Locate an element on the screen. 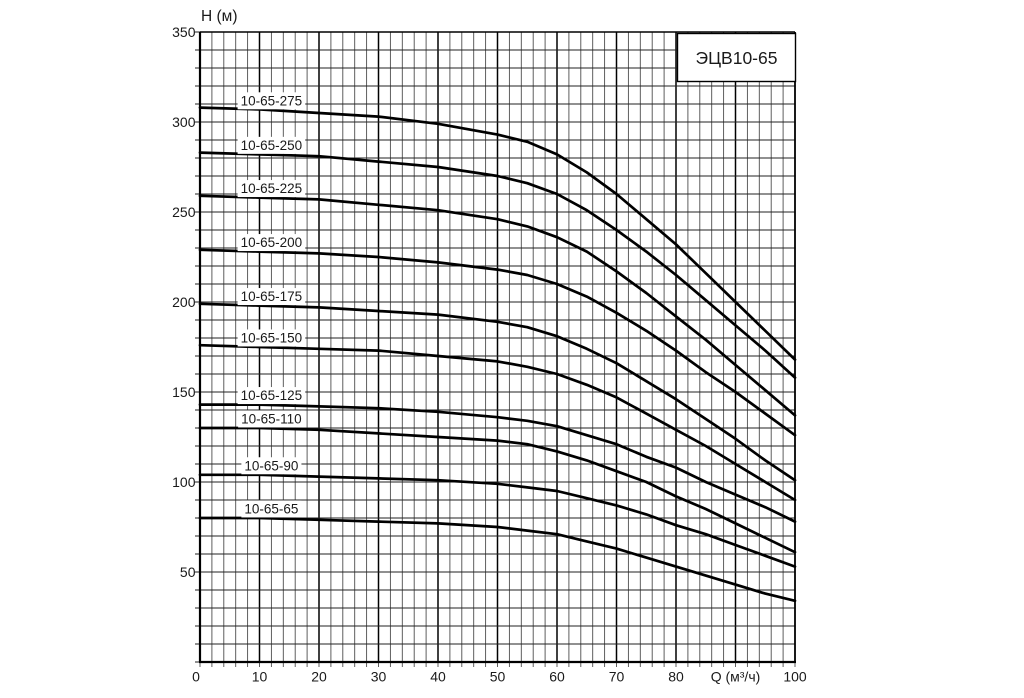  x-tick-label-20: 20 is located at coordinates (319, 677).